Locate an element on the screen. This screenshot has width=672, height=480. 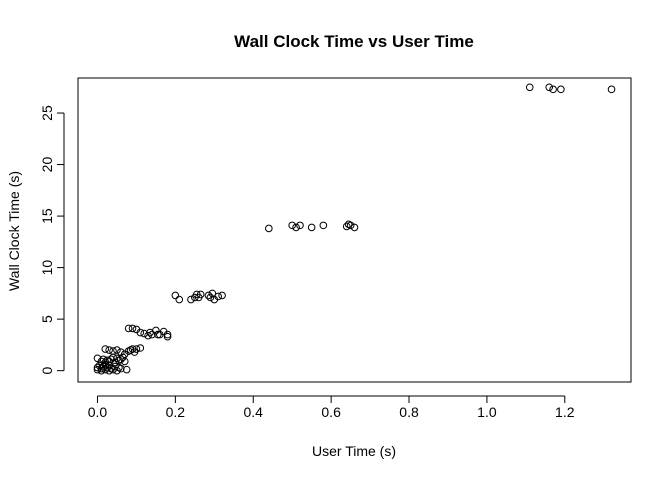
x-tick-label: 0.0 is located at coordinates (98, 412).